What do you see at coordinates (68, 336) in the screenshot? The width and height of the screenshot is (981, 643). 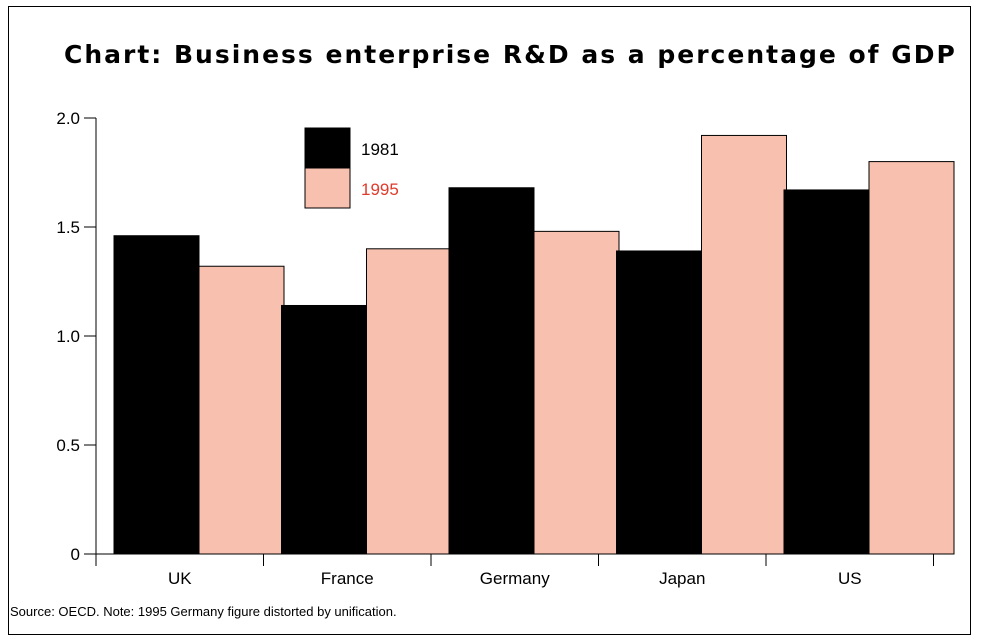 I see `y-tick-label: 1.0` at bounding box center [68, 336].